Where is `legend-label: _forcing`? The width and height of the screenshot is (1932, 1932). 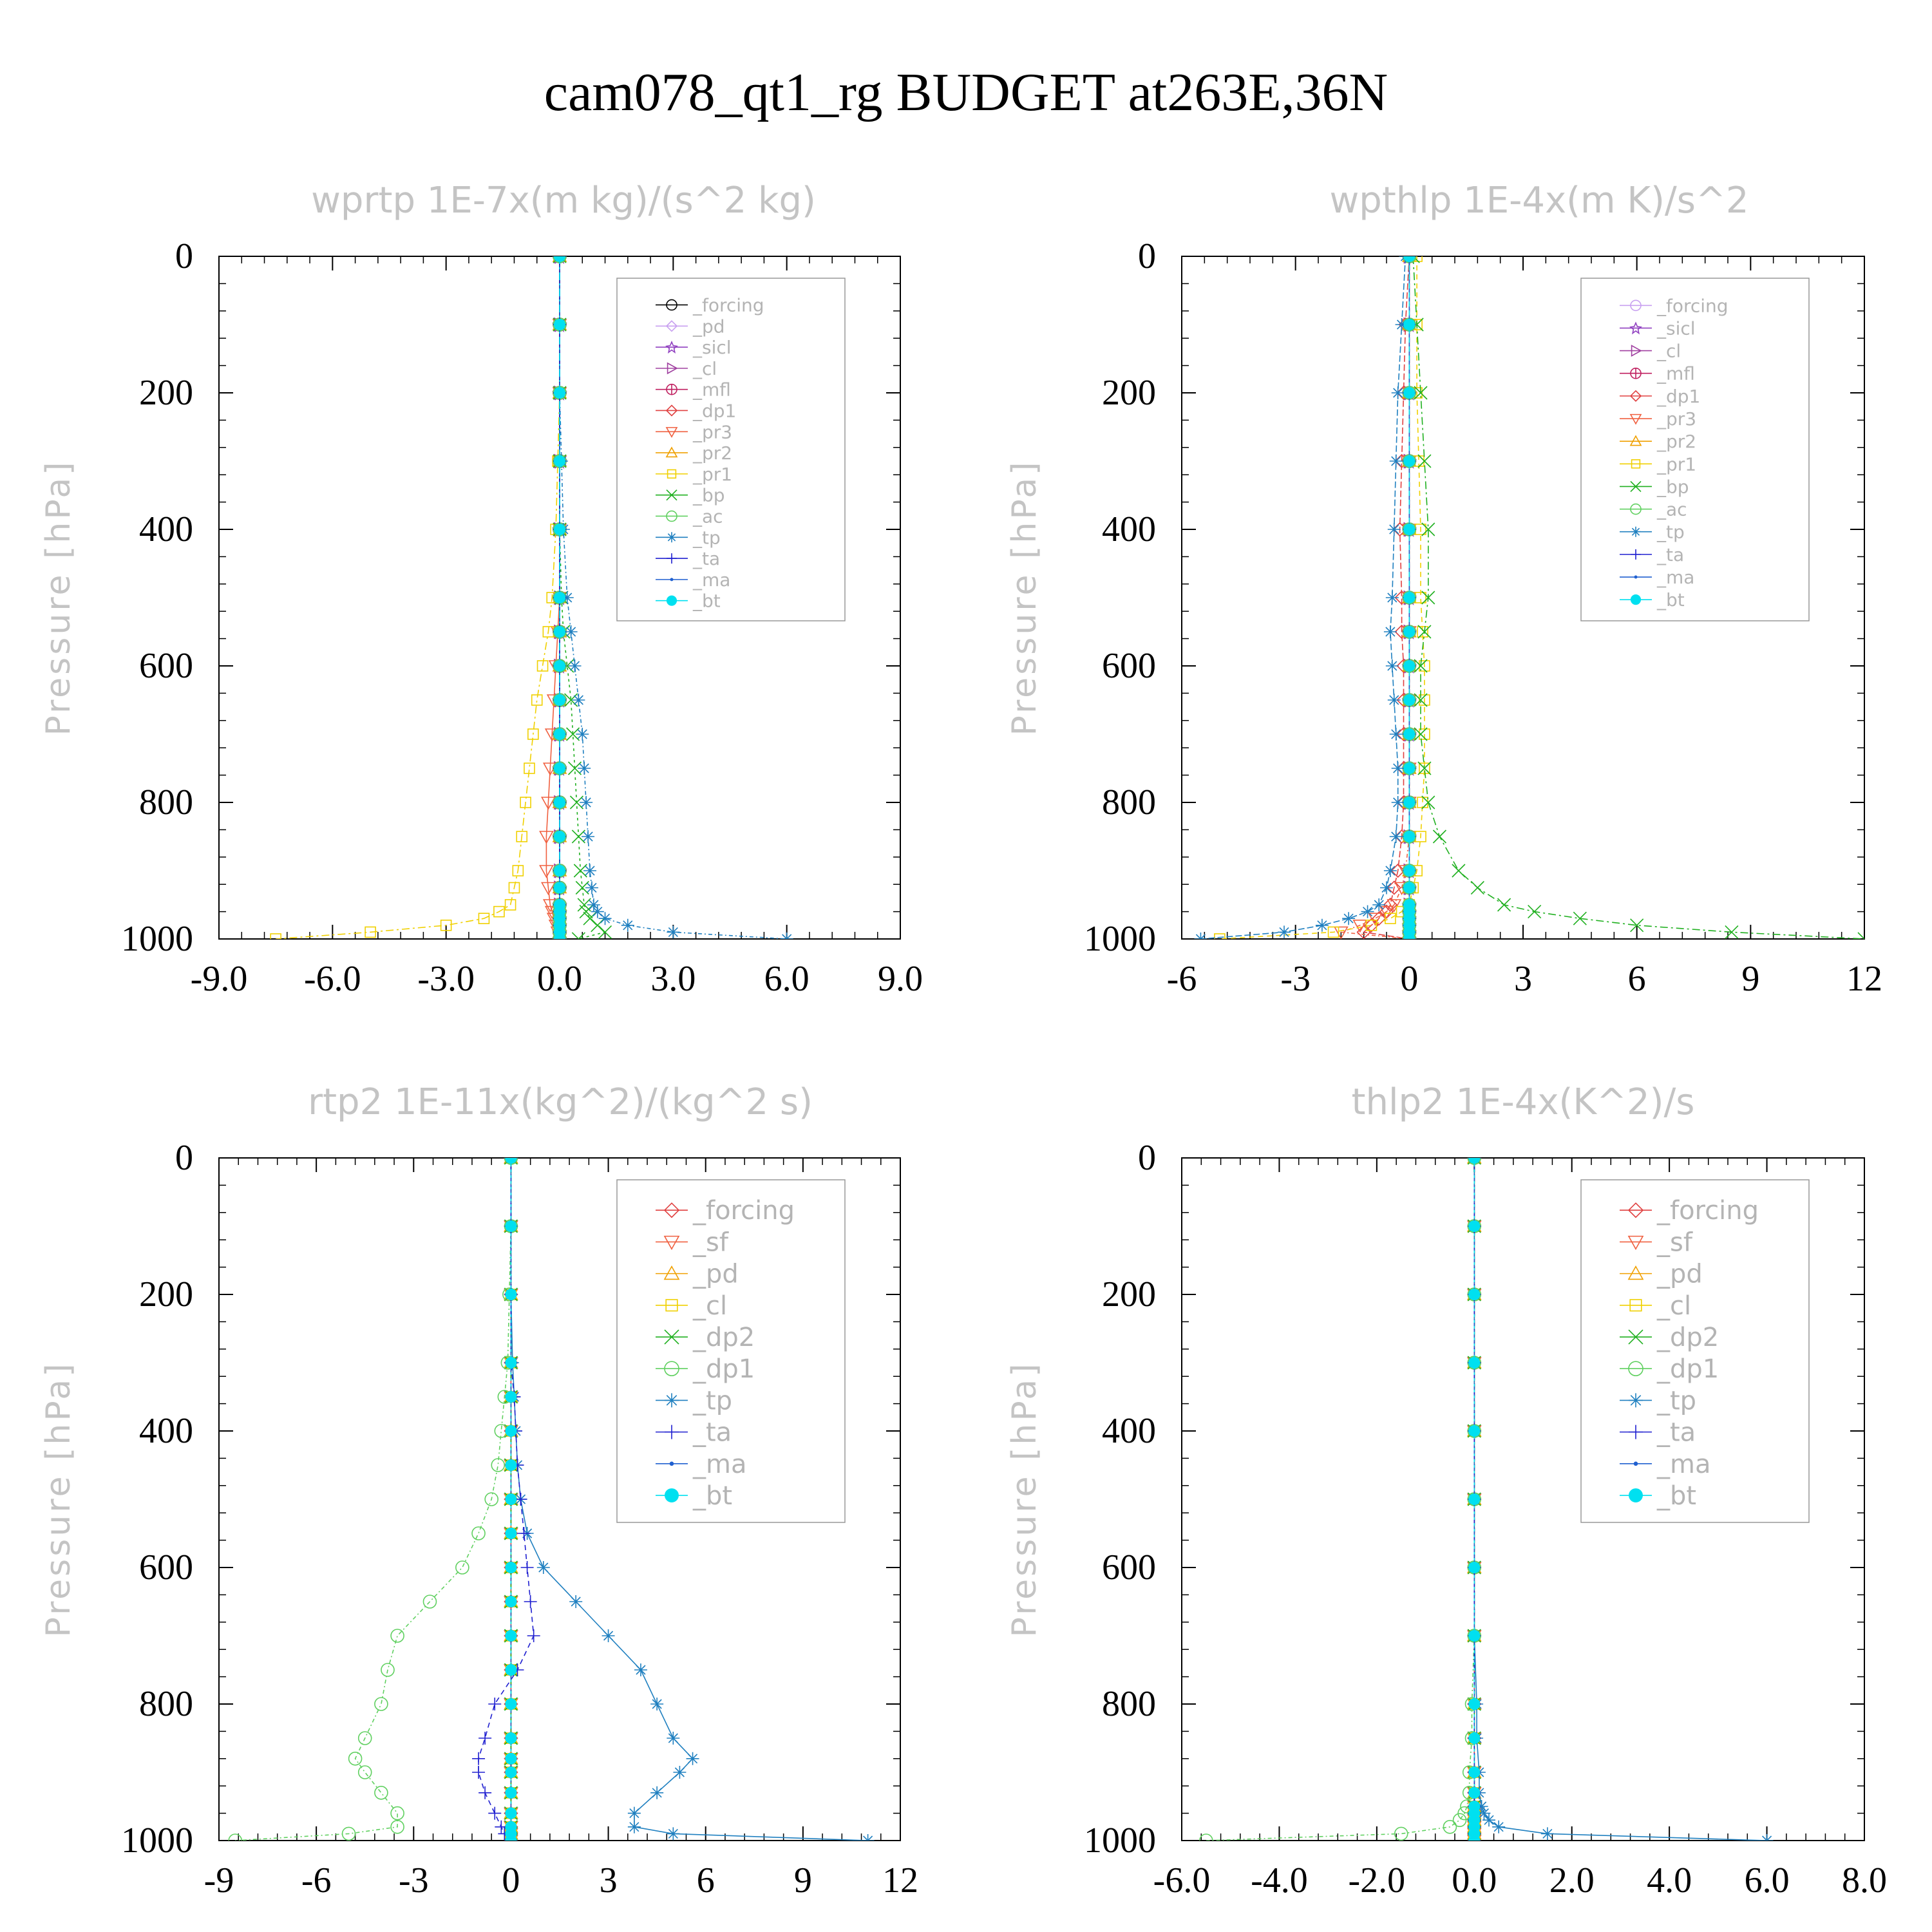 legend-label: _forcing is located at coordinates (744, 1211).